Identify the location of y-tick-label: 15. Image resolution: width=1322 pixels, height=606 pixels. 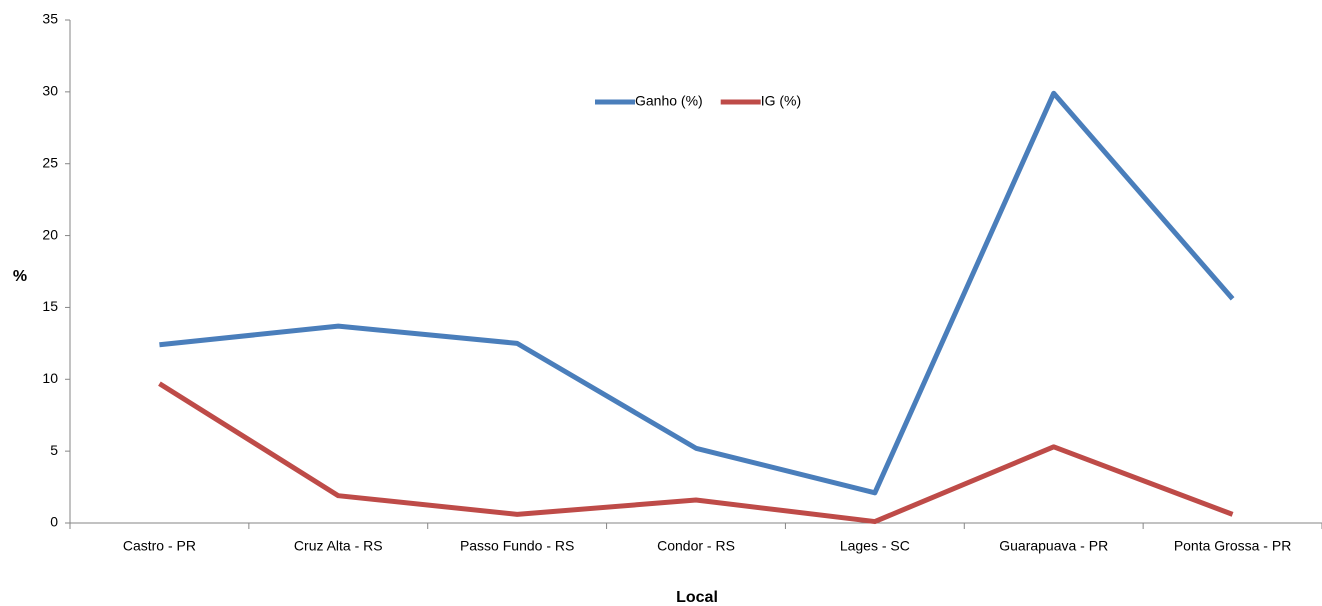
(50, 306).